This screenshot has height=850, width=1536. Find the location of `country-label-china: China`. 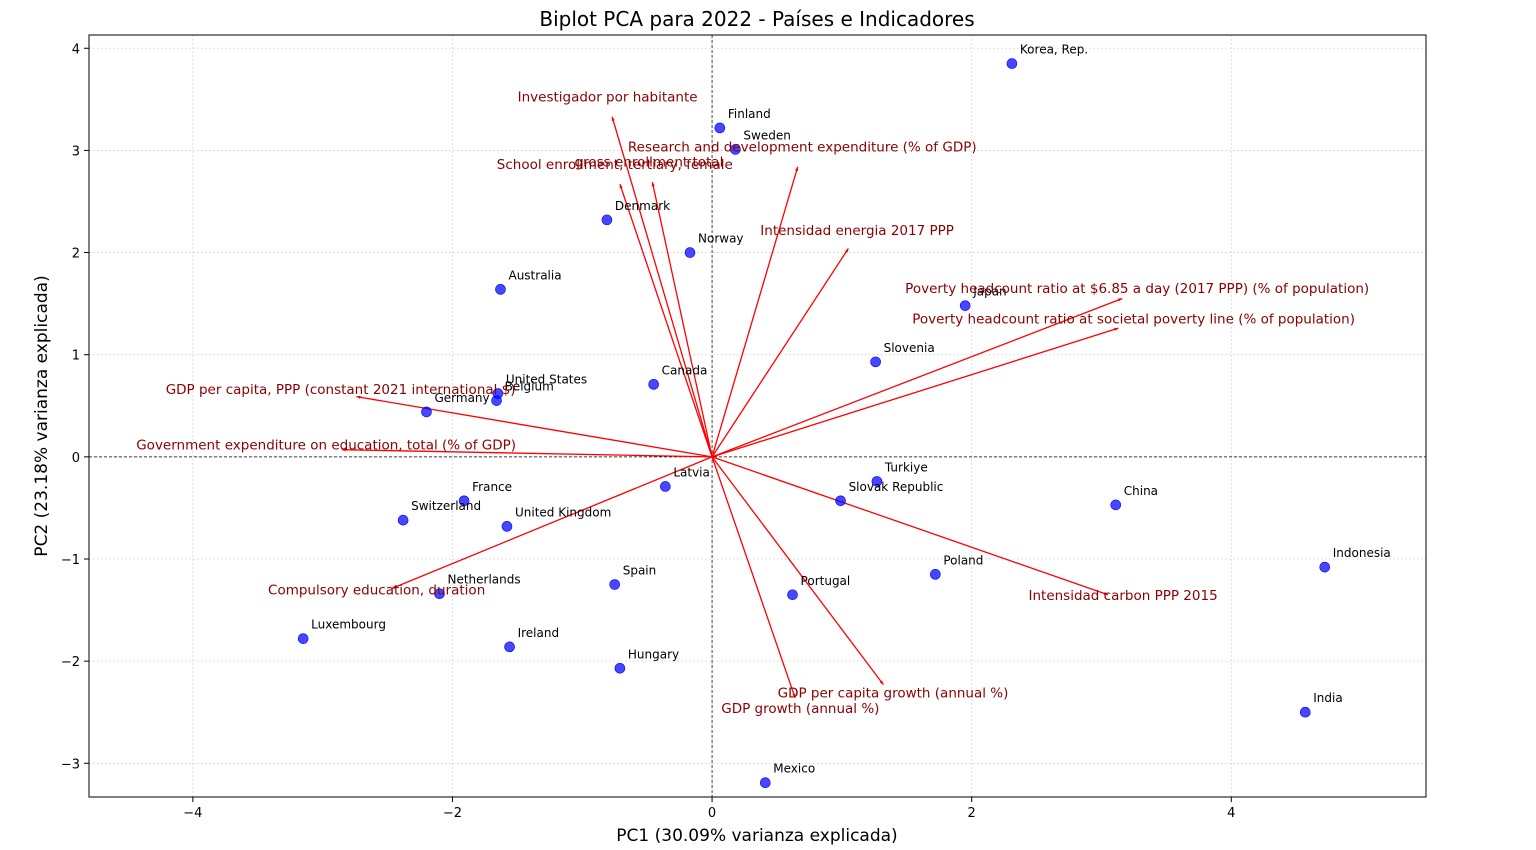

country-label-china: China is located at coordinates (1141, 491).